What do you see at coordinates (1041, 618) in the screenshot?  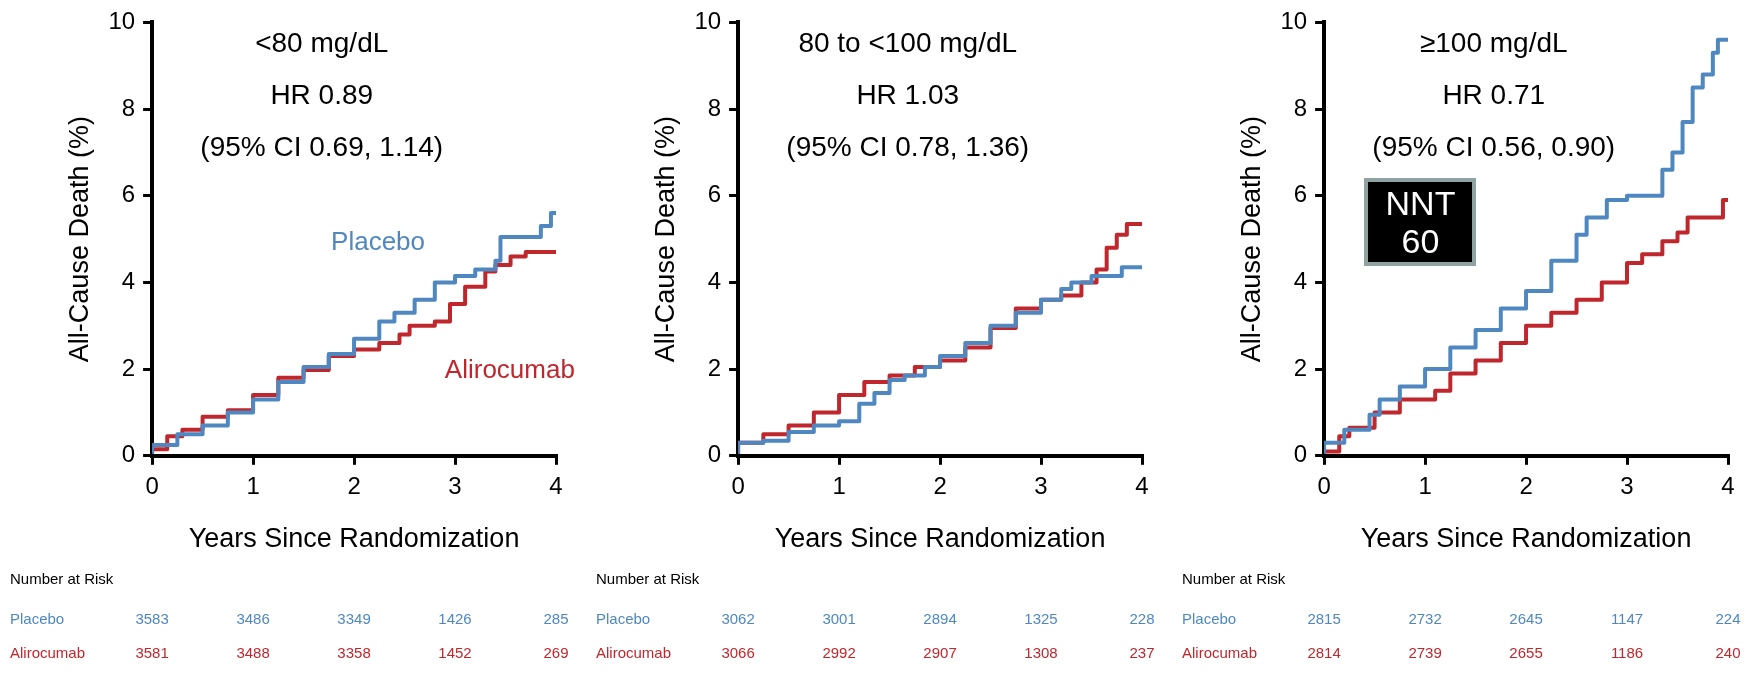 I see `text: 1325` at bounding box center [1041, 618].